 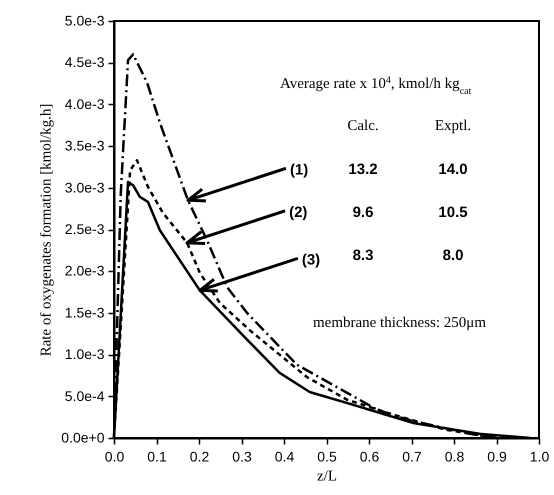 What do you see at coordinates (157, 456) in the screenshot?
I see `x-tick-label: 0.1` at bounding box center [157, 456].